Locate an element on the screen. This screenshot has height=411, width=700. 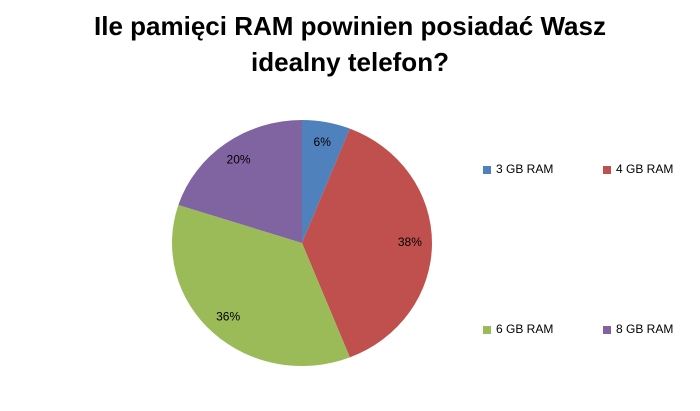
data-label: 20% is located at coordinates (239, 160).